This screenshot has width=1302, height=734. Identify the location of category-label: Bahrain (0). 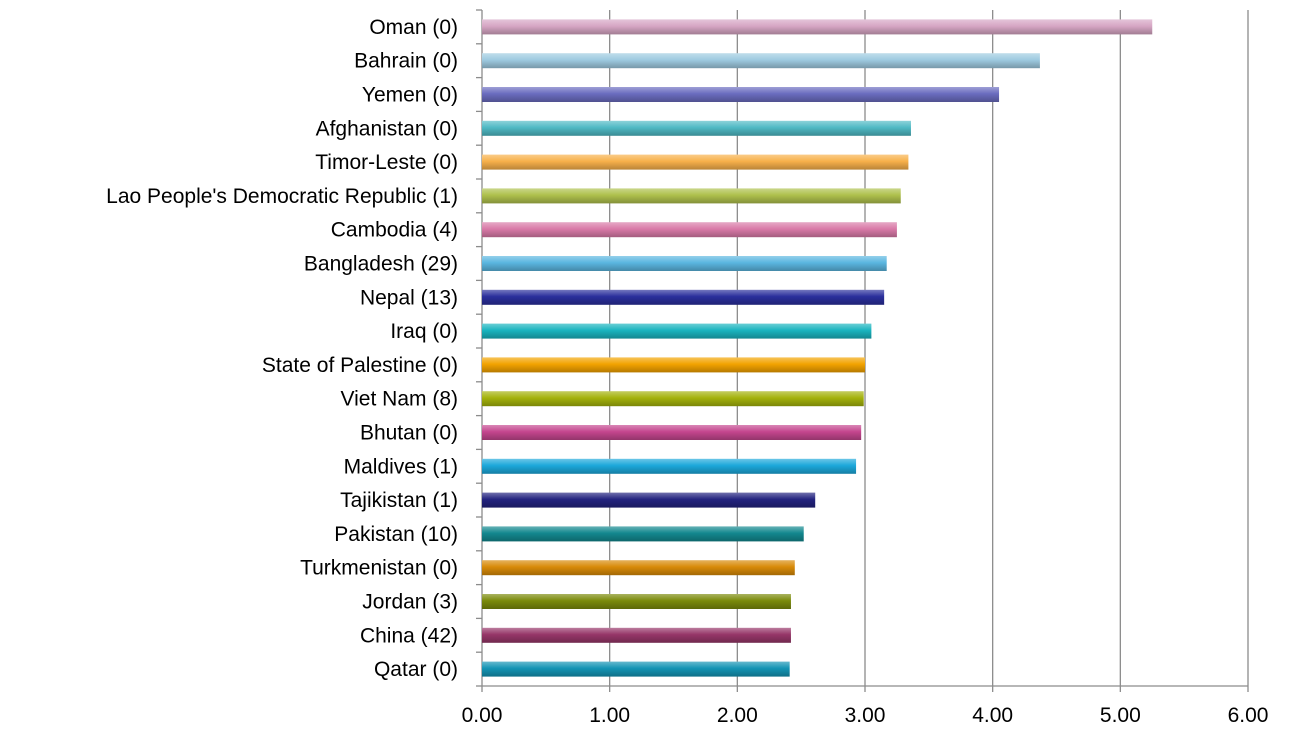
(406, 61).